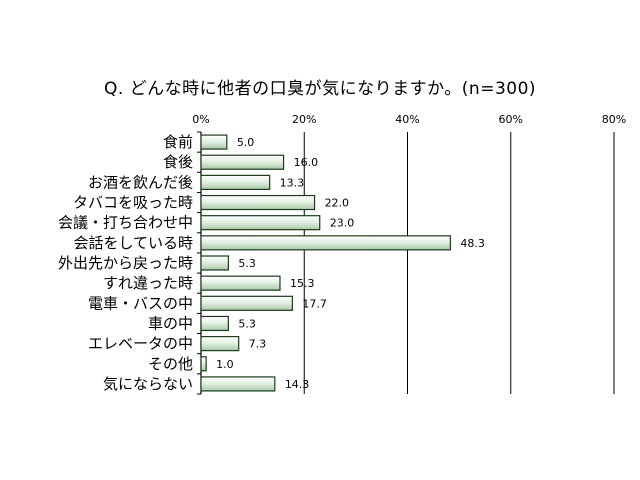 Image resolution: width=640 pixels, height=480 pixels. What do you see at coordinates (511, 119) in the screenshot?
I see `x-tick-label: 60%` at bounding box center [511, 119].